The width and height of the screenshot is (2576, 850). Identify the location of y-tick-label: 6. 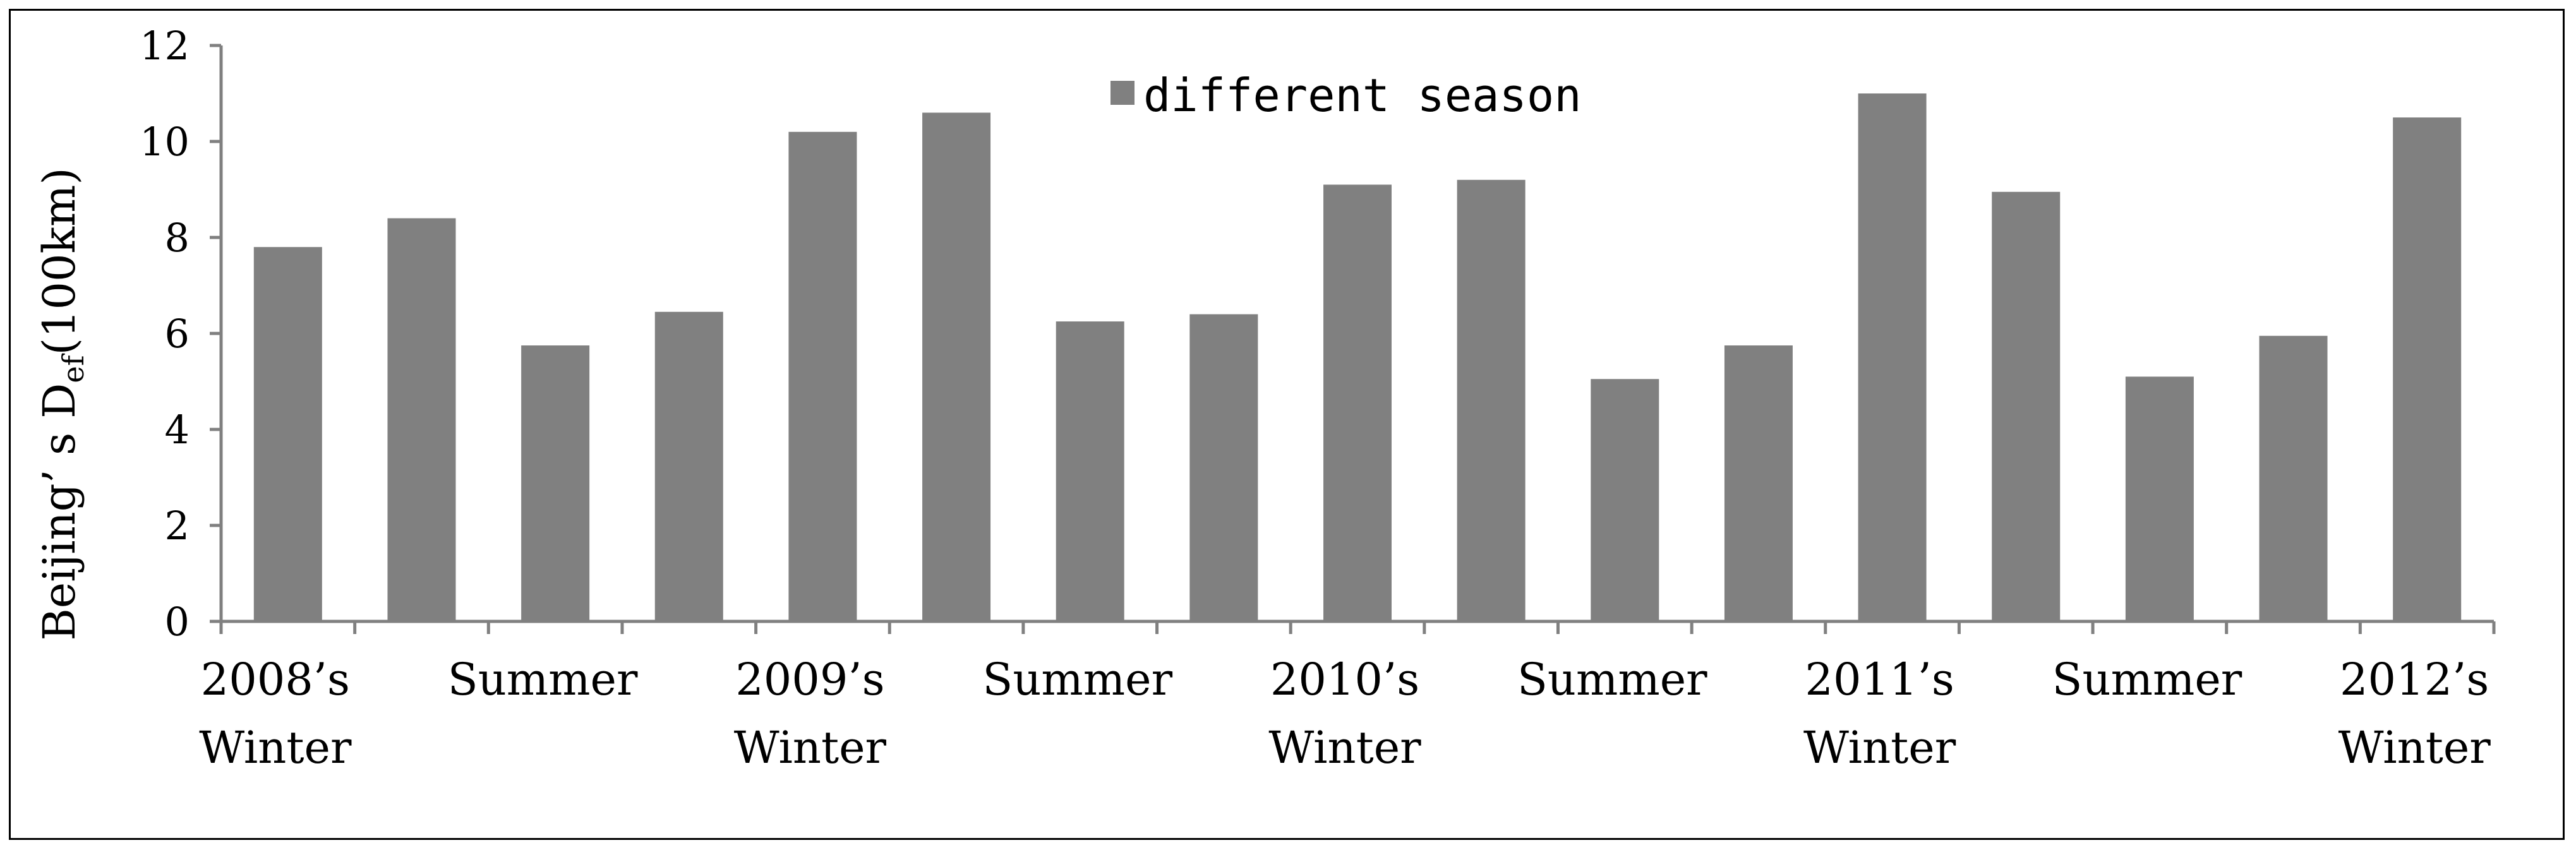
(177, 334).